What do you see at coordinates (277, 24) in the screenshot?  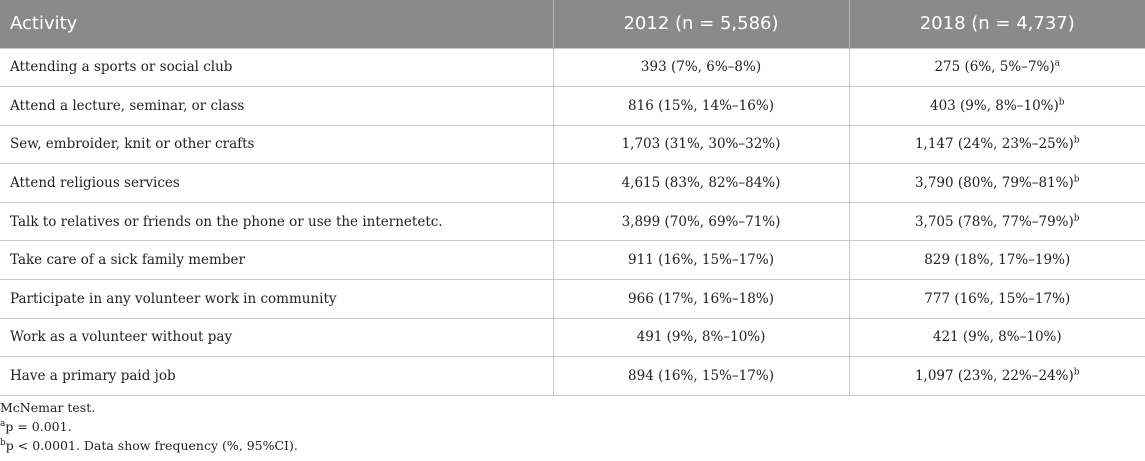 I see `header-activity: Activity` at bounding box center [277, 24].